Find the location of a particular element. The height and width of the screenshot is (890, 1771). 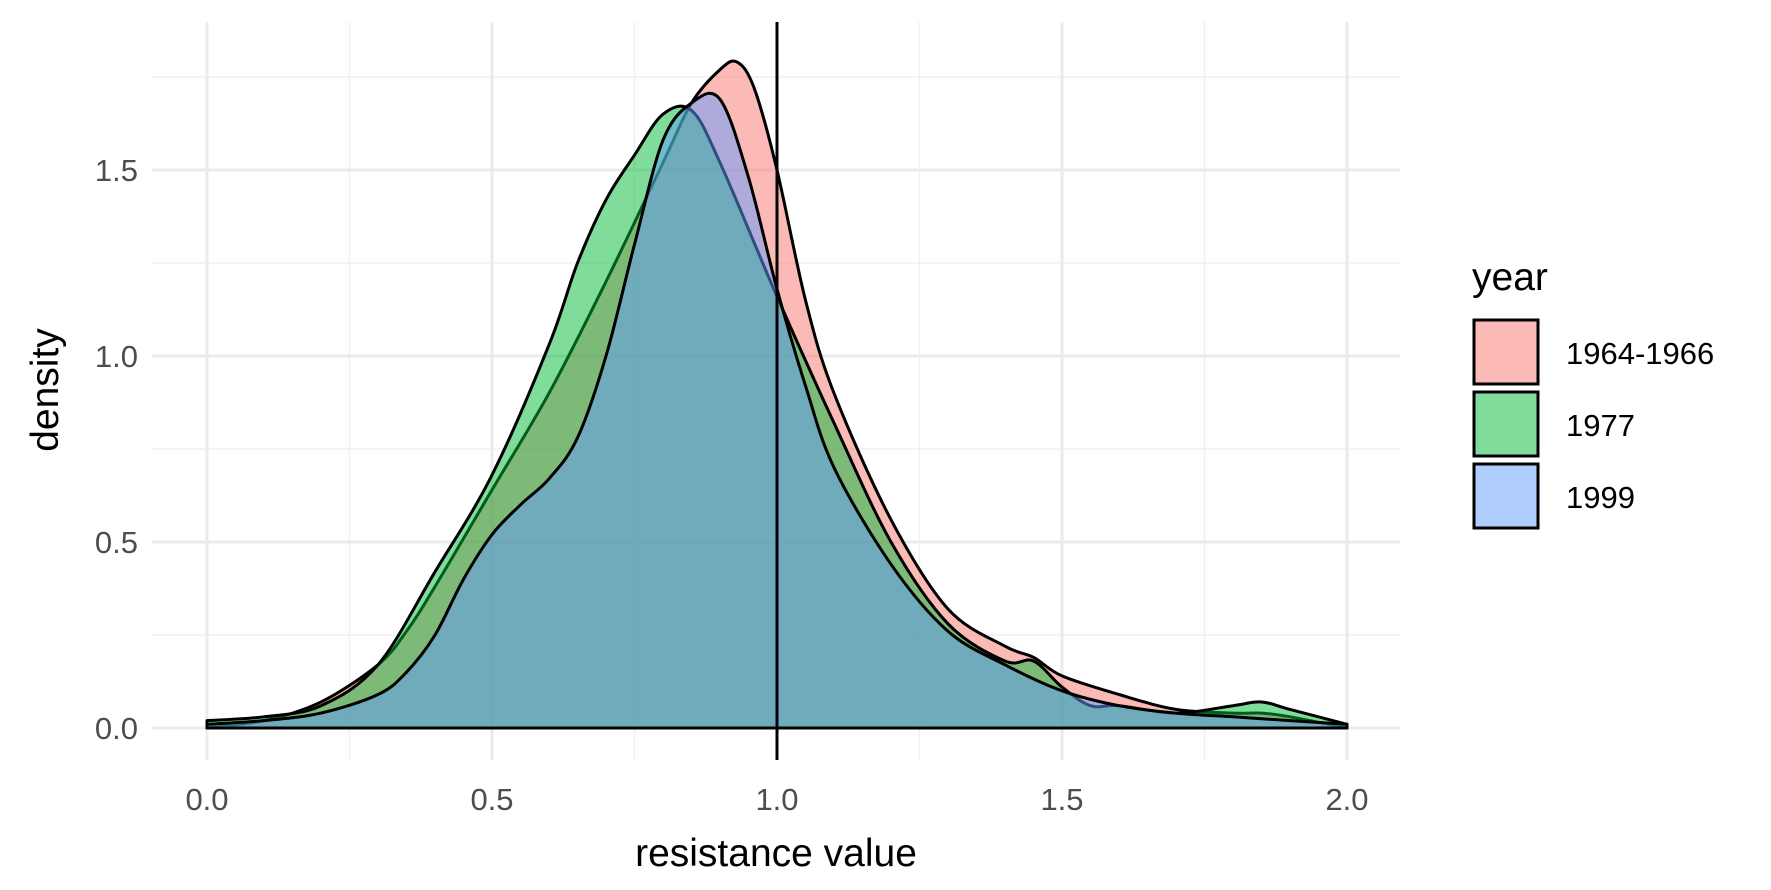

y-tick-label: 0.5 is located at coordinates (116, 542).